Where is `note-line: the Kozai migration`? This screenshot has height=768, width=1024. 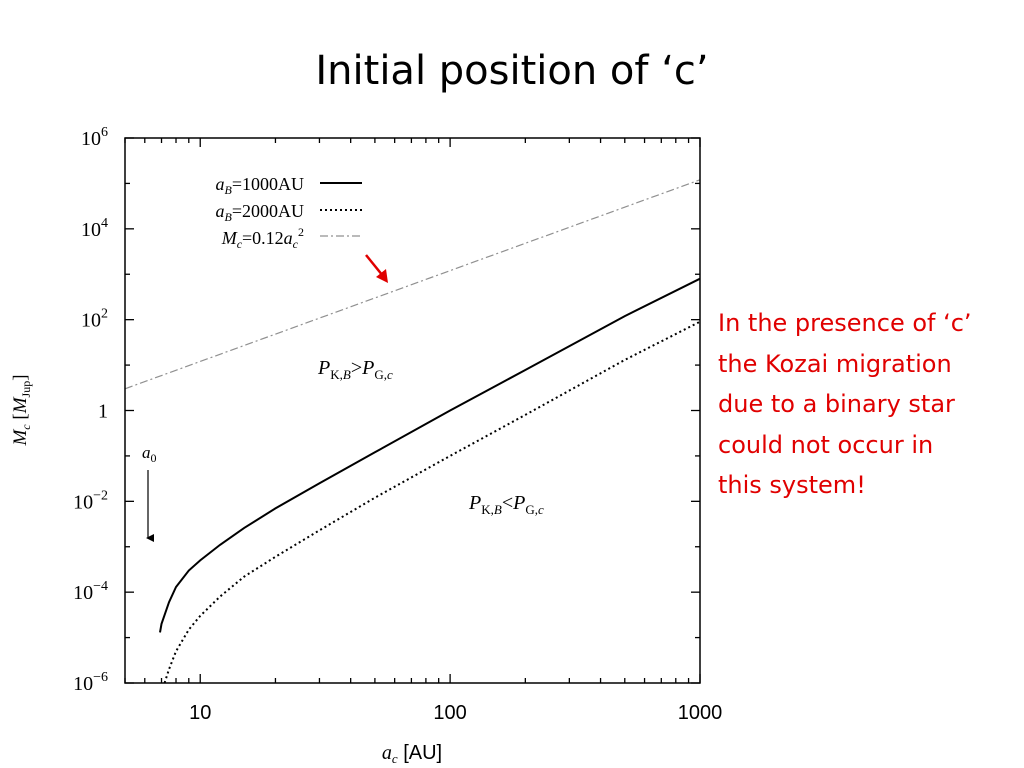 note-line: the Kozai migration is located at coordinates (835, 363).